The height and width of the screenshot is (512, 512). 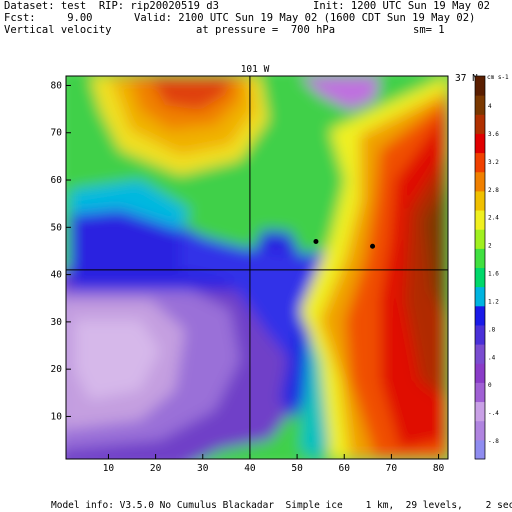 What do you see at coordinates (57, 322) in the screenshot?
I see `y-tick-label: 30` at bounding box center [57, 322].